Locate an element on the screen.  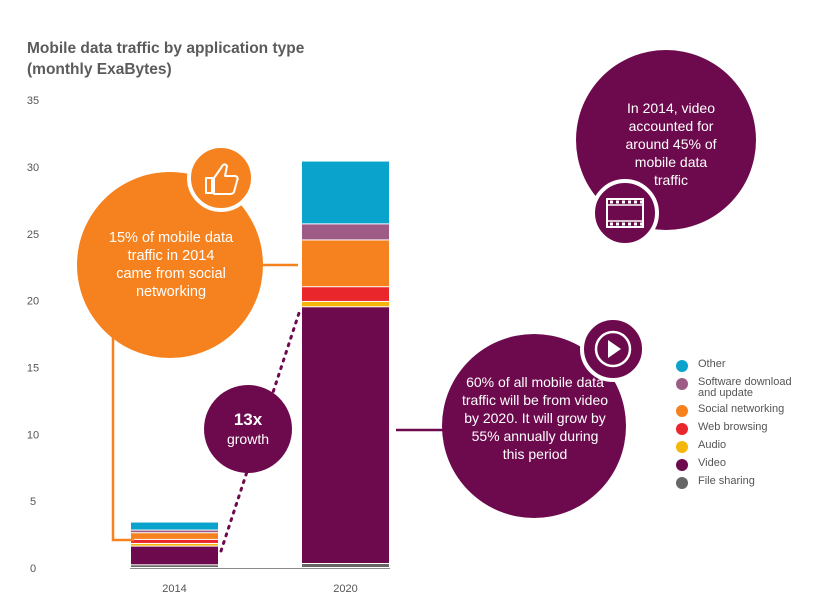
legend-item: Other is located at coordinates (742, 365).